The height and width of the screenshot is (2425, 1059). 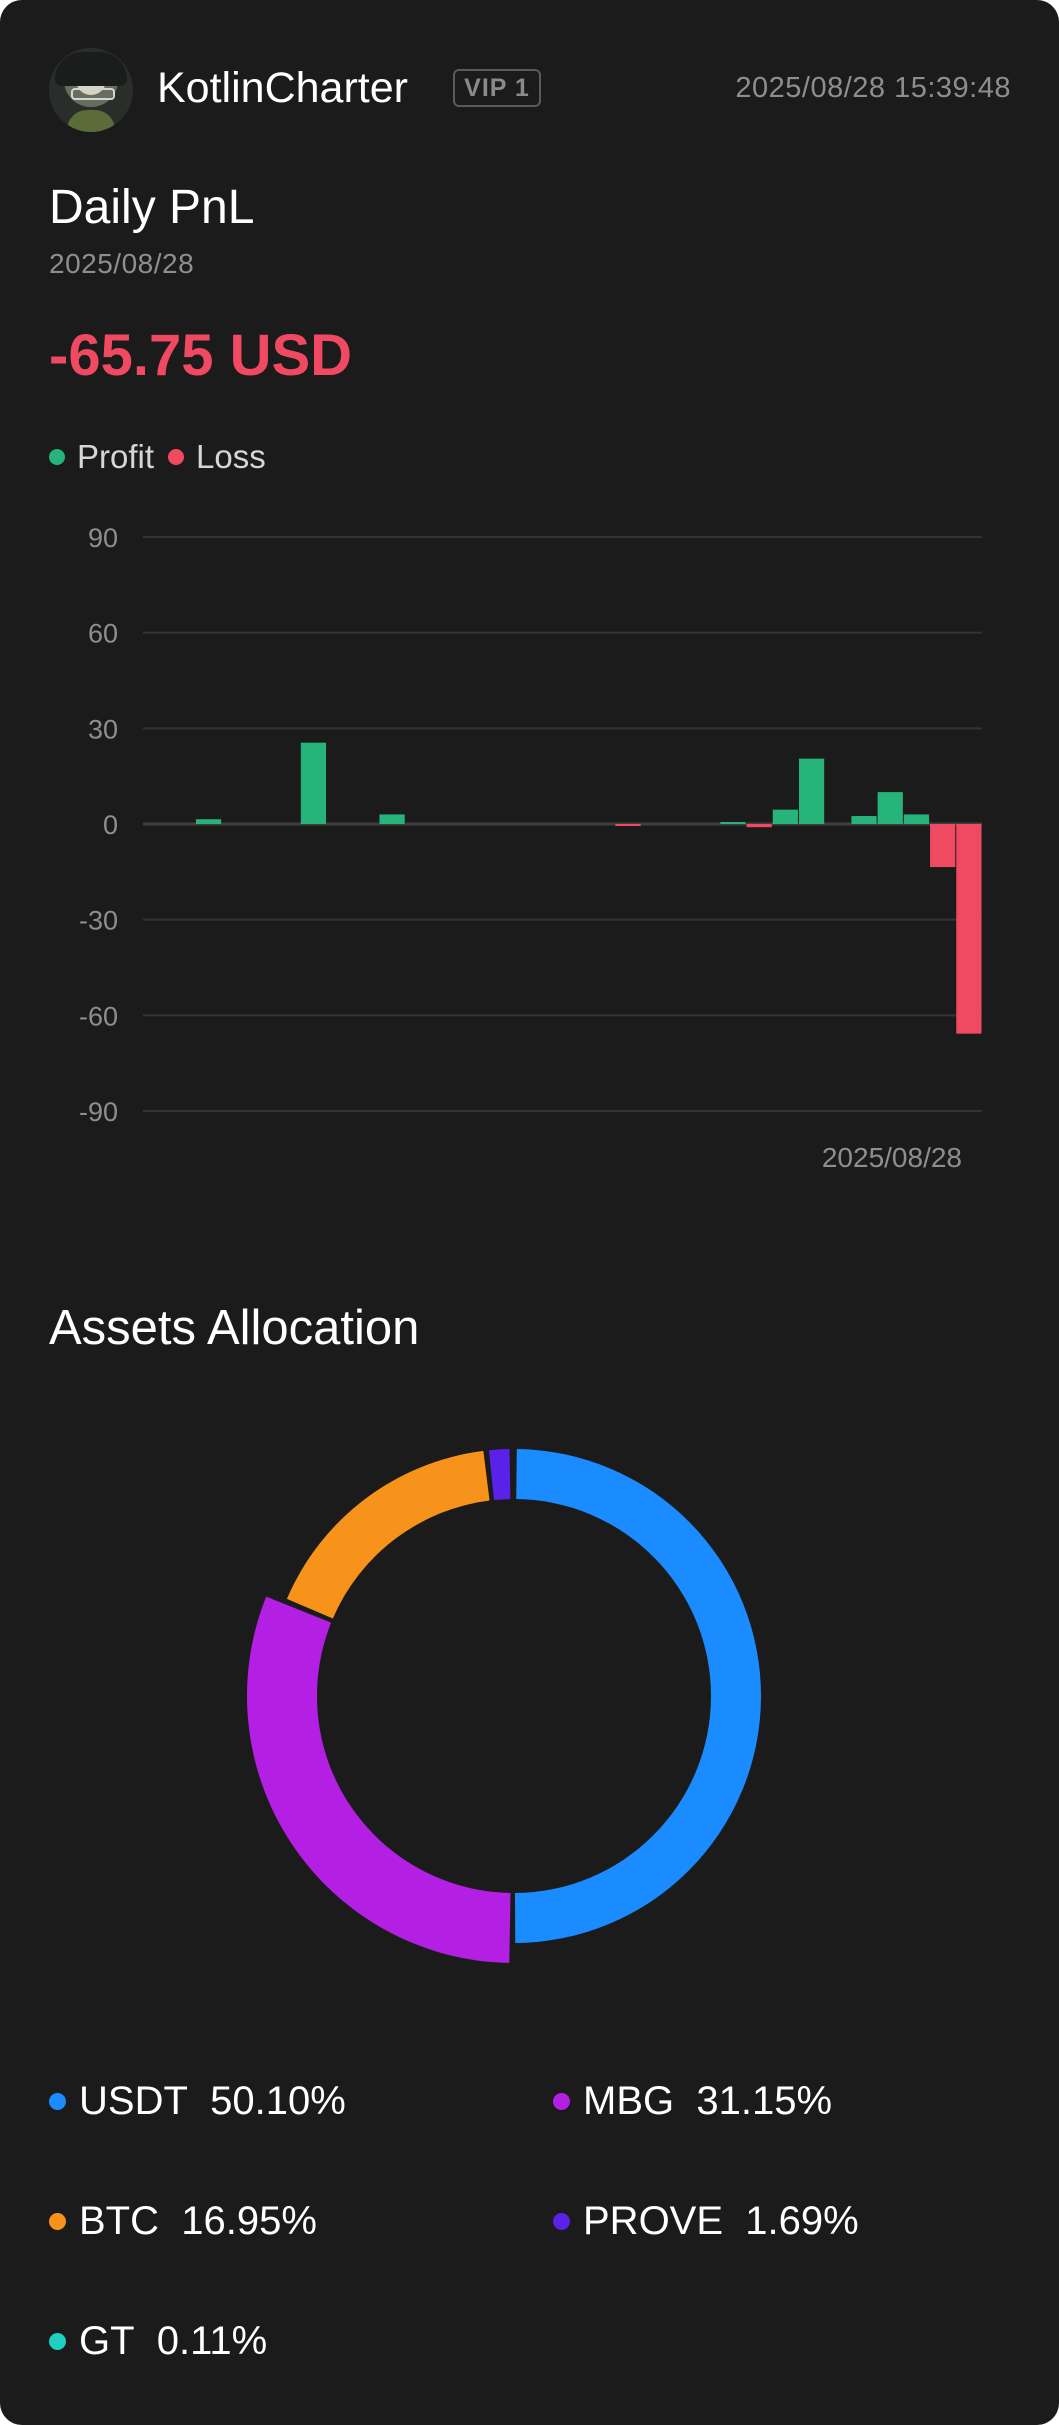 What do you see at coordinates (91, 121) in the screenshot?
I see `avatar-body` at bounding box center [91, 121].